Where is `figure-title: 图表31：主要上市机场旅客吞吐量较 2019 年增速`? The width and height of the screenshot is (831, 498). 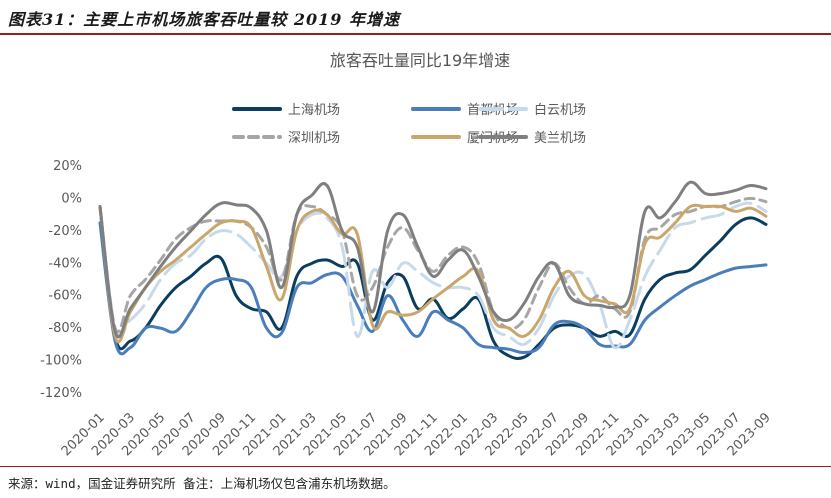
figure-title: 图表31：主要上市机场旅客吞吐量较 2019 年增速 is located at coordinates (204, 19).